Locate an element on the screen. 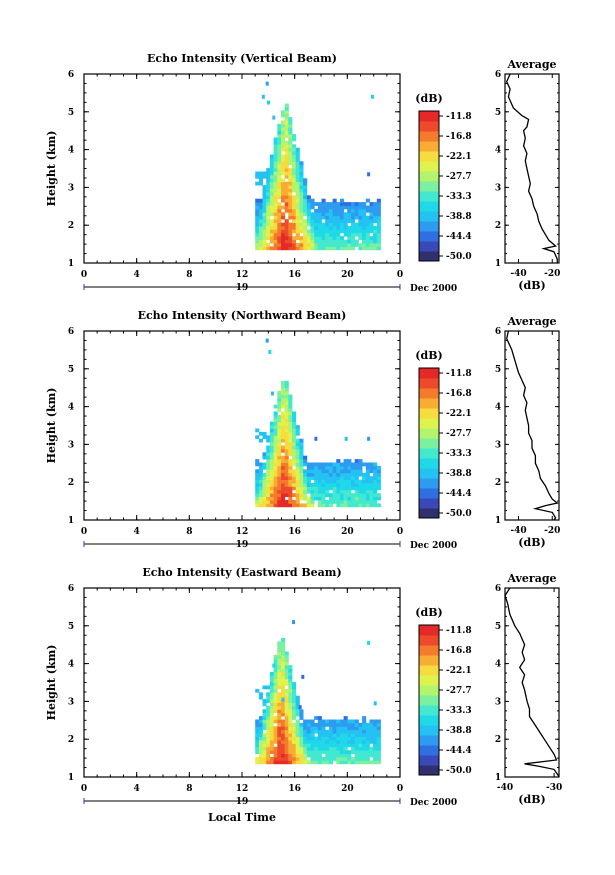  profile-y-tick-label: 6 is located at coordinates (498, 589).